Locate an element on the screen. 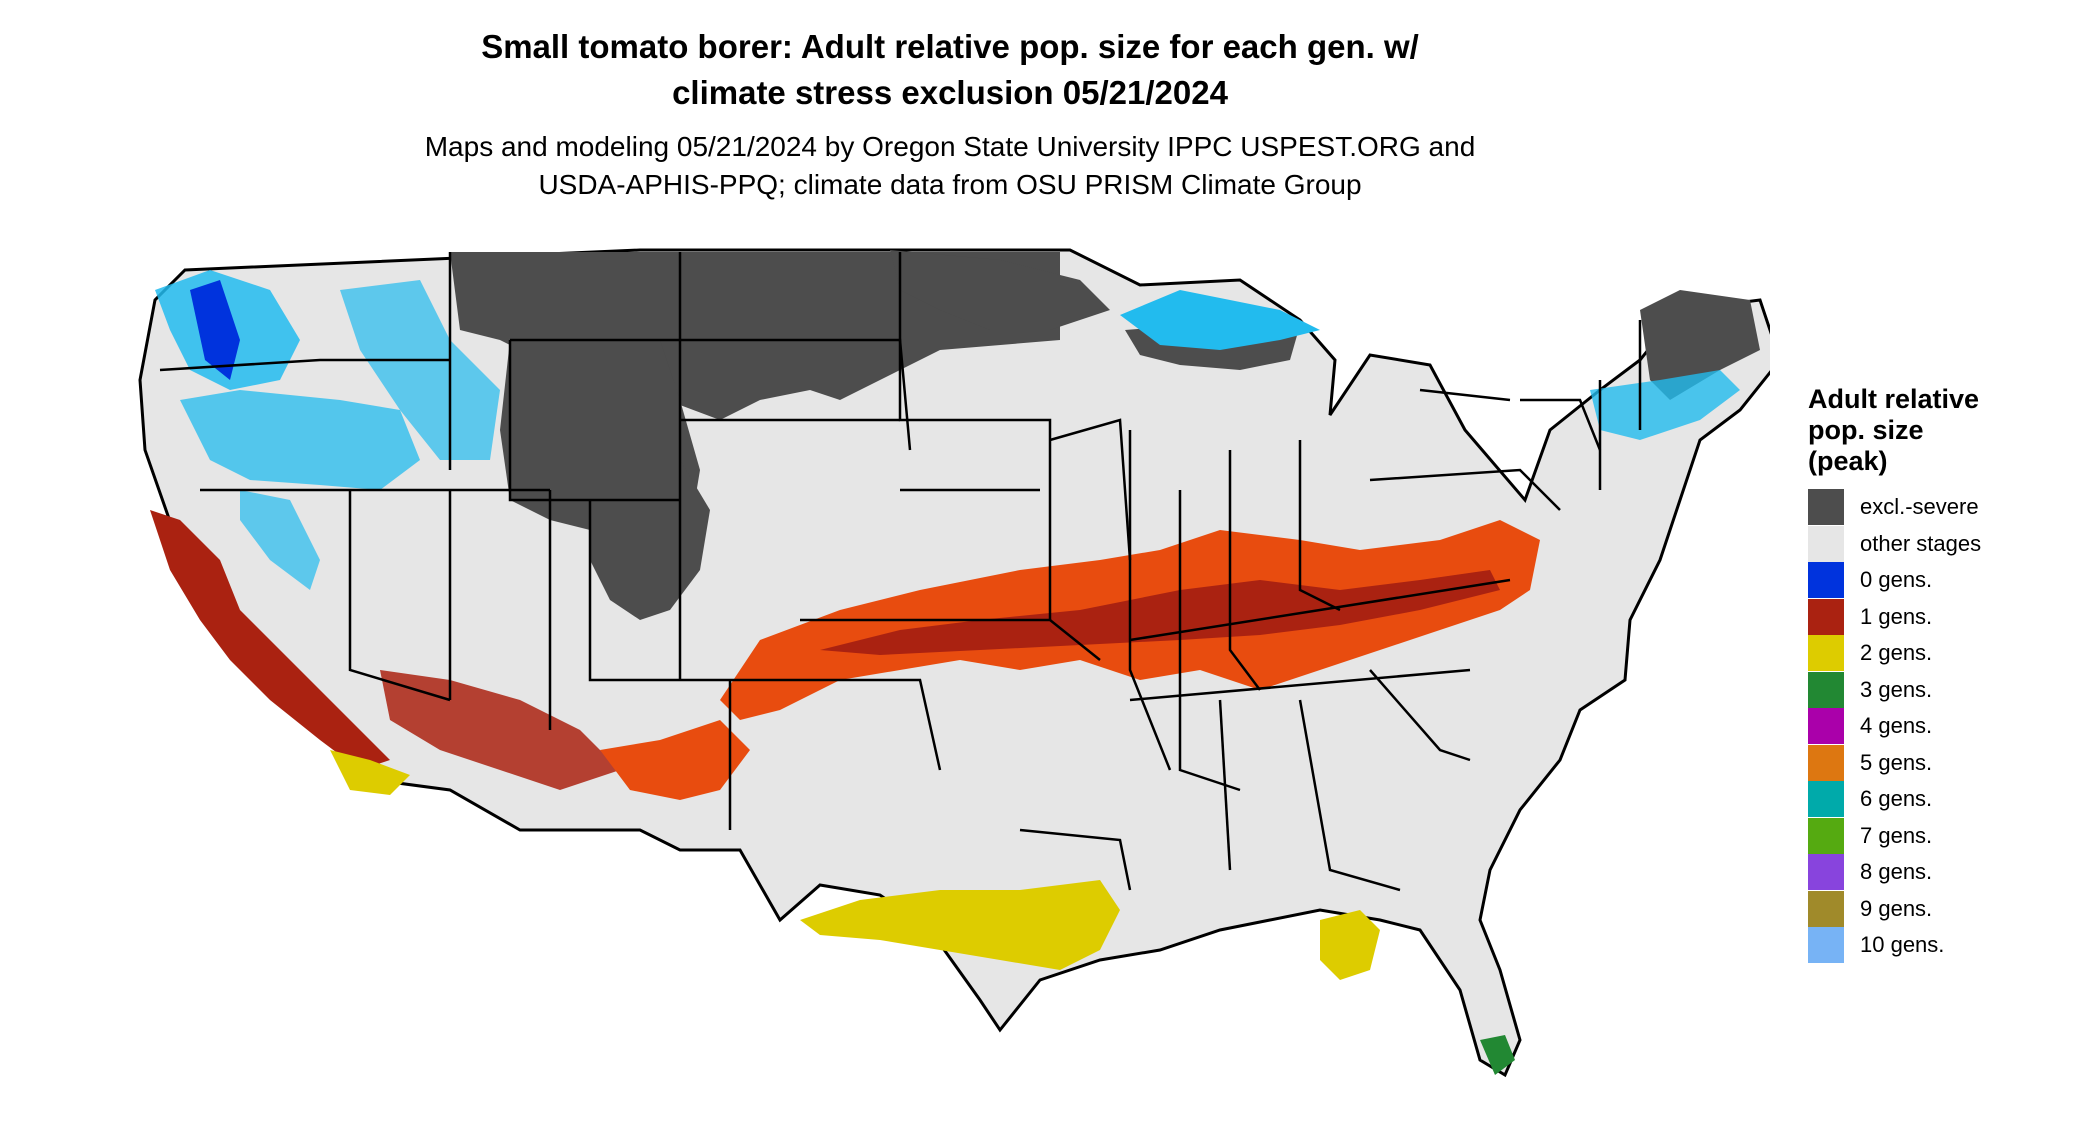 This screenshot has width=2100, height=1130. legend-label: 0 gens. is located at coordinates (1896, 580).